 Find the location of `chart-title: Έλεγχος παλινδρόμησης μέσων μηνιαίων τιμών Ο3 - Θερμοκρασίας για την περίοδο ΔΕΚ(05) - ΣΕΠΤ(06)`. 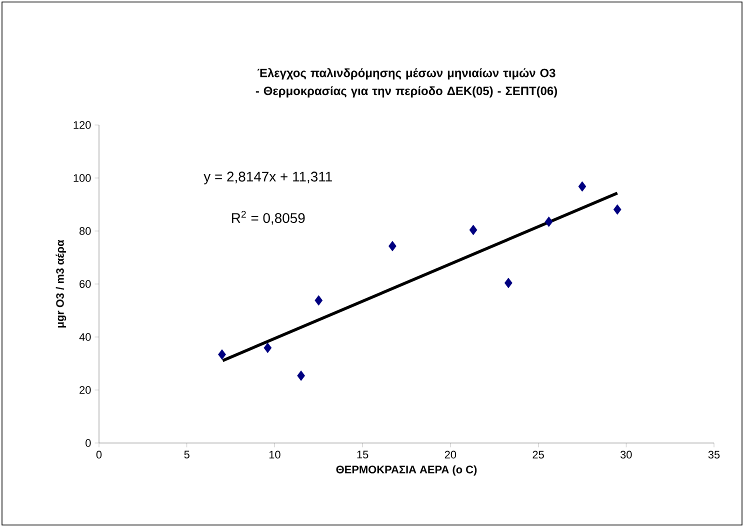

chart-title: Έλεγχος παλινδρόμησης μέσων μηνιαίων τιμών Ο3 - Θερμοκρασίας για την περίοδο ΔΕΚ(05) - ΣΕΠΤ(06) is located at coordinates (407, 83).